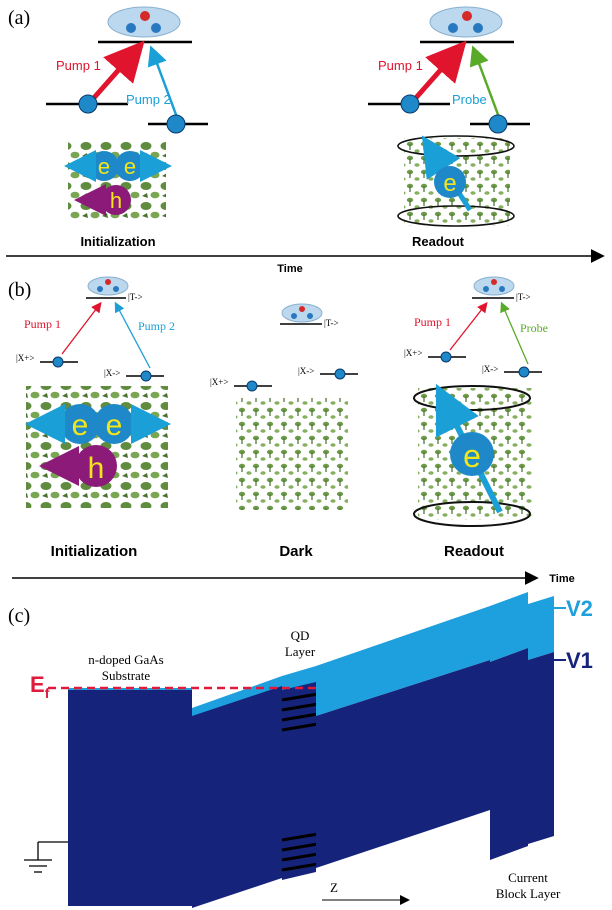  What do you see at coordinates (579, 608) in the screenshot?
I see `v2-label: V2` at bounding box center [579, 608].